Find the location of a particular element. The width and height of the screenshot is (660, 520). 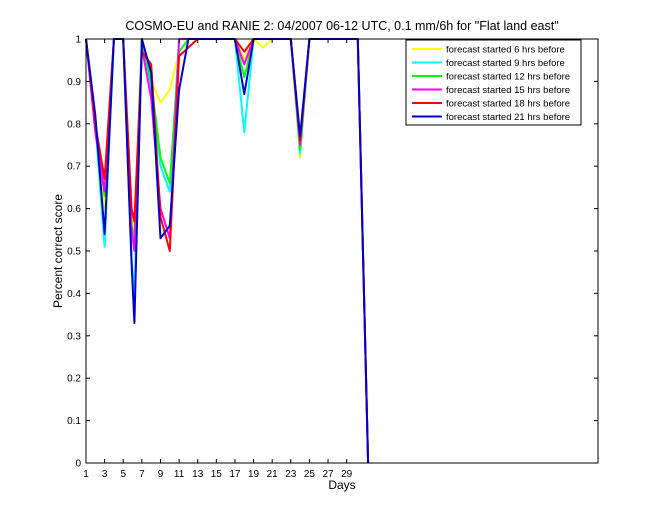

x-tick-label: 27 is located at coordinates (328, 474).